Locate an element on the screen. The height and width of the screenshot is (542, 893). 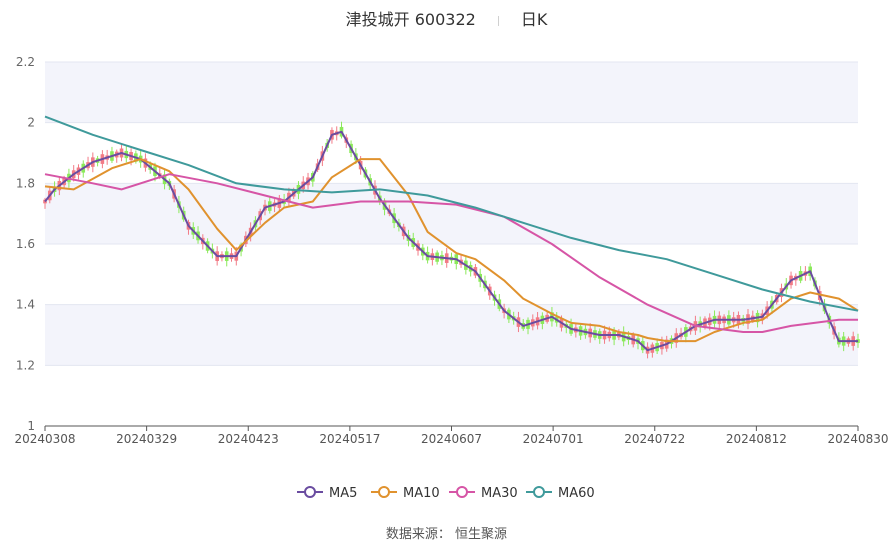
legend-label: MA5 is located at coordinates (343, 493).